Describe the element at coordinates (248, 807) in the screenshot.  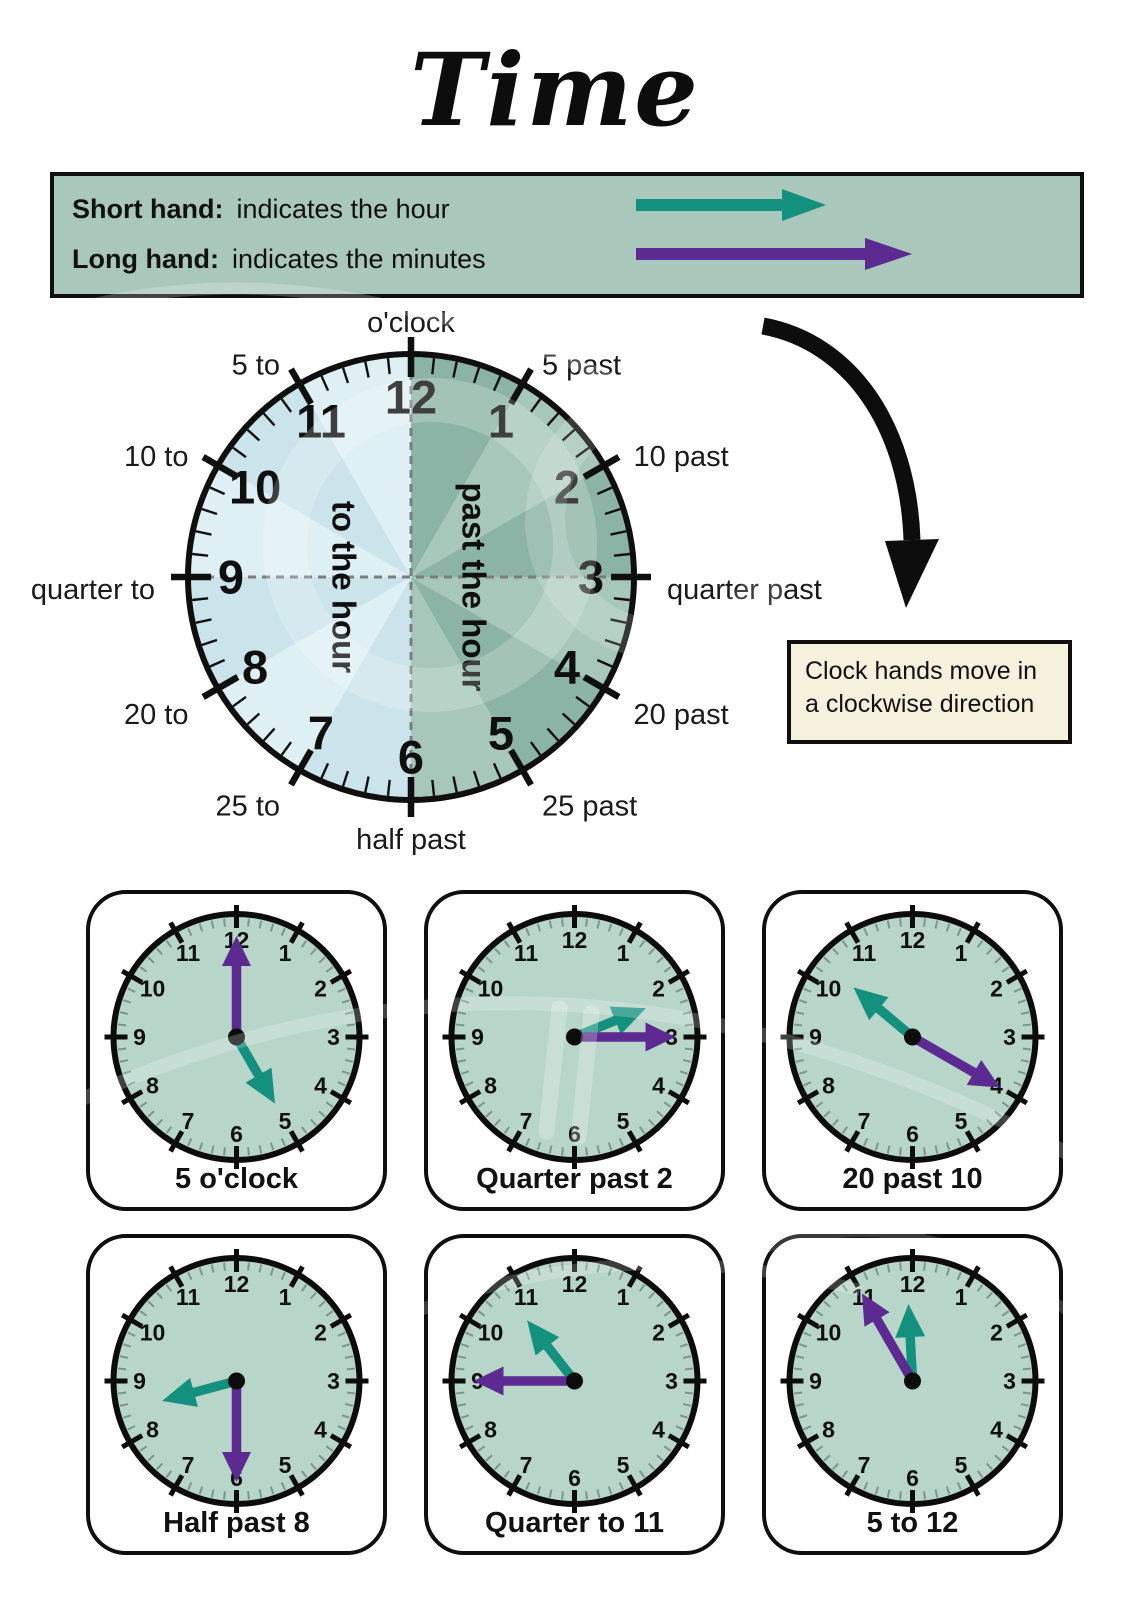
I see `outer-label-25-to: 25 to` at that location.